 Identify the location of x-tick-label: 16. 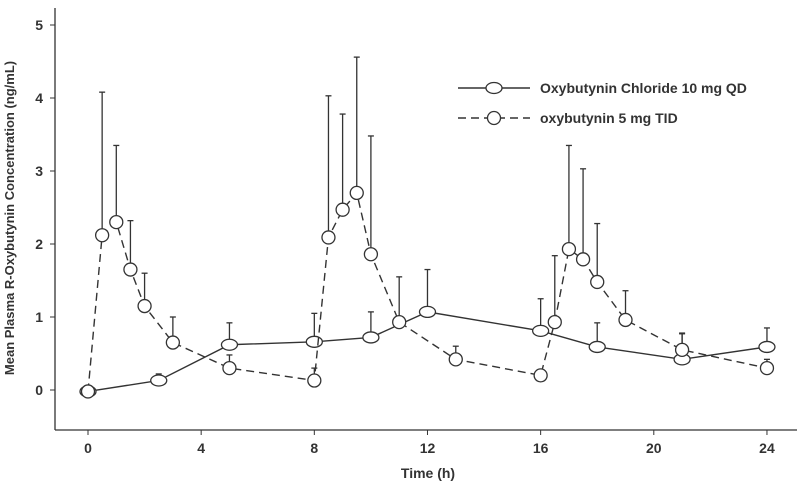
(541, 448).